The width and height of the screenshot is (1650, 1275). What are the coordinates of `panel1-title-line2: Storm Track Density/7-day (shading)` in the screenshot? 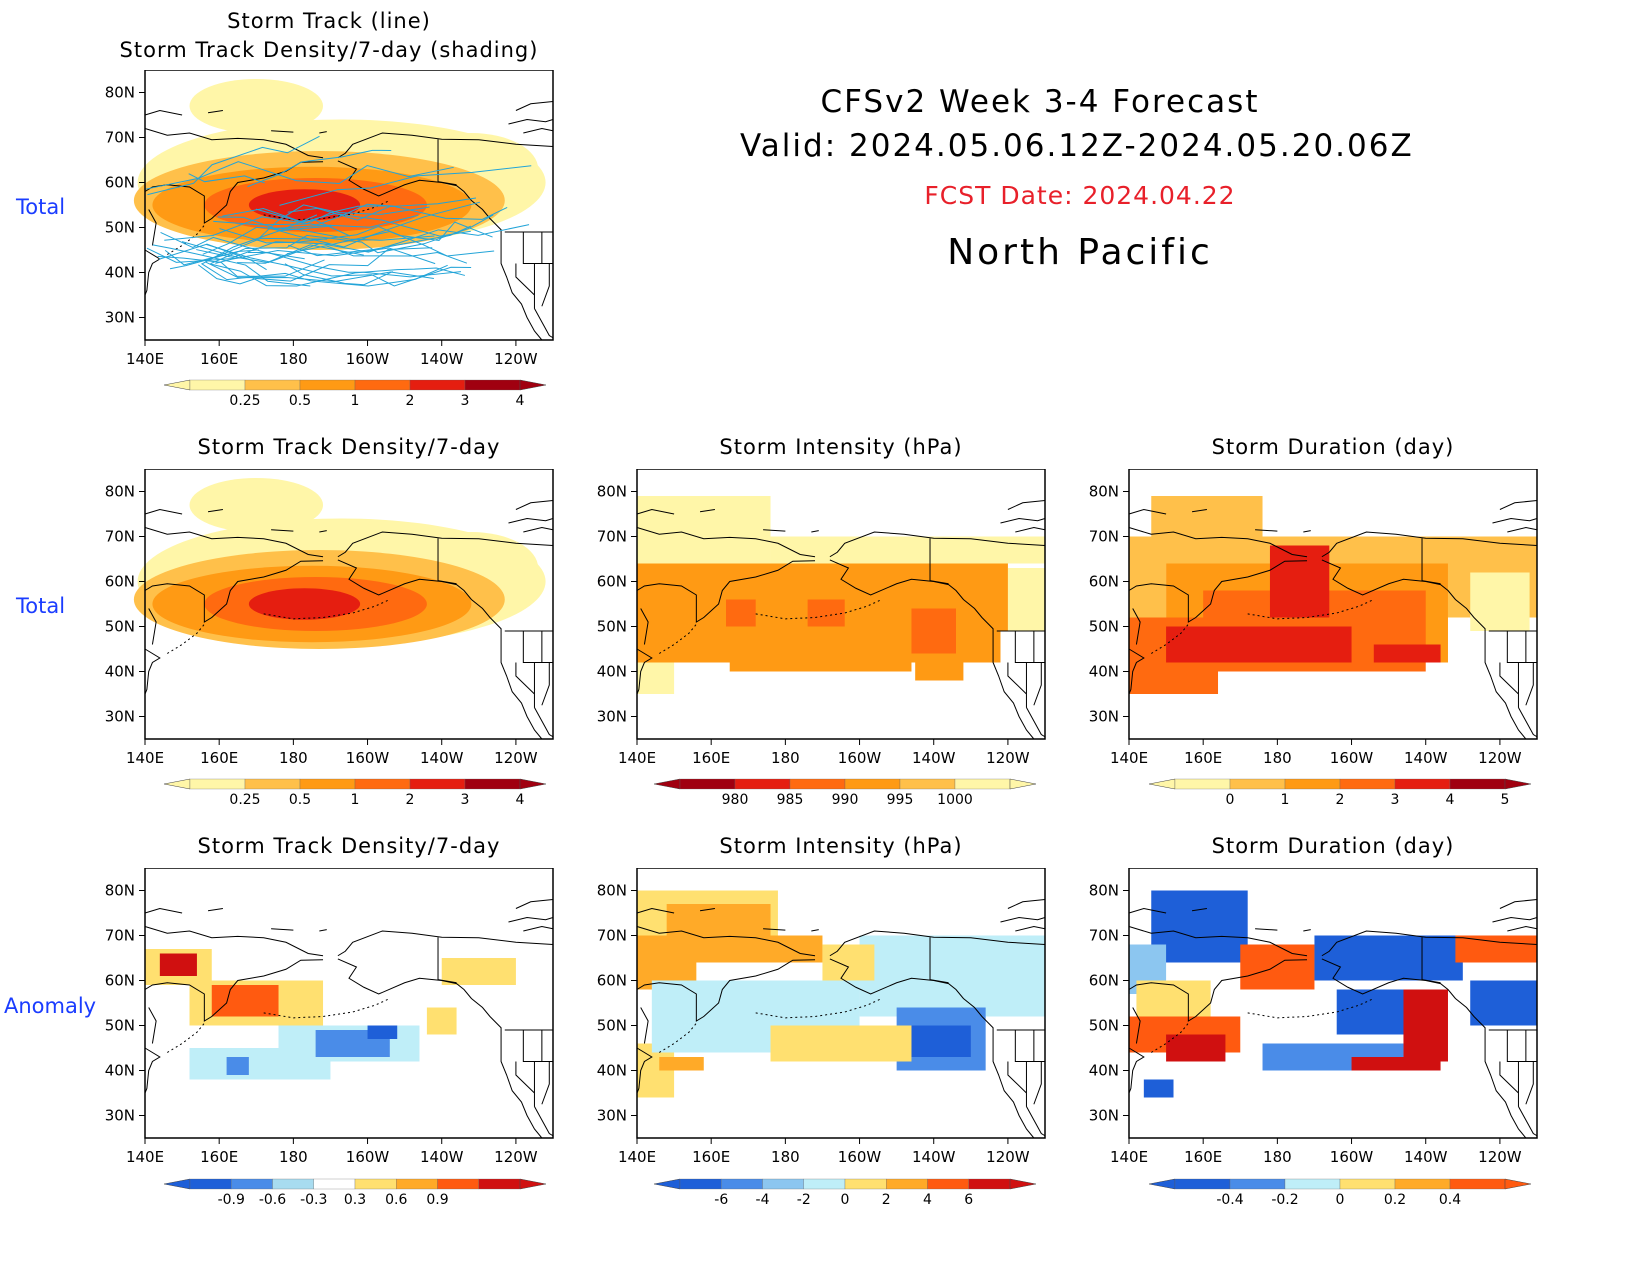 It's located at (329, 50).